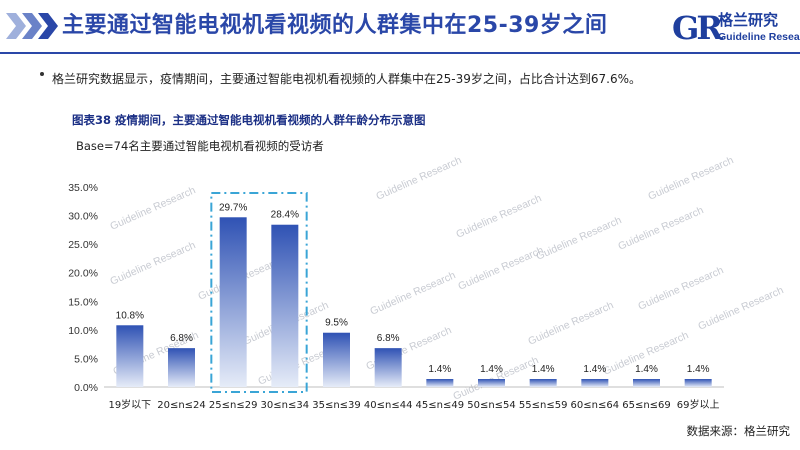 The width and height of the screenshot is (800, 450). I want to click on x-tick-label: 35≤n≤39, so click(336, 405).